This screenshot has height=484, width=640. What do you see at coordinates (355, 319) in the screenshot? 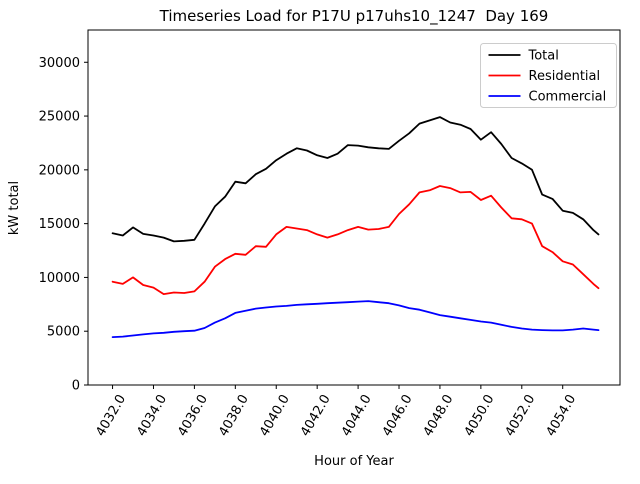
I see `series-line-commercial` at bounding box center [355, 319].